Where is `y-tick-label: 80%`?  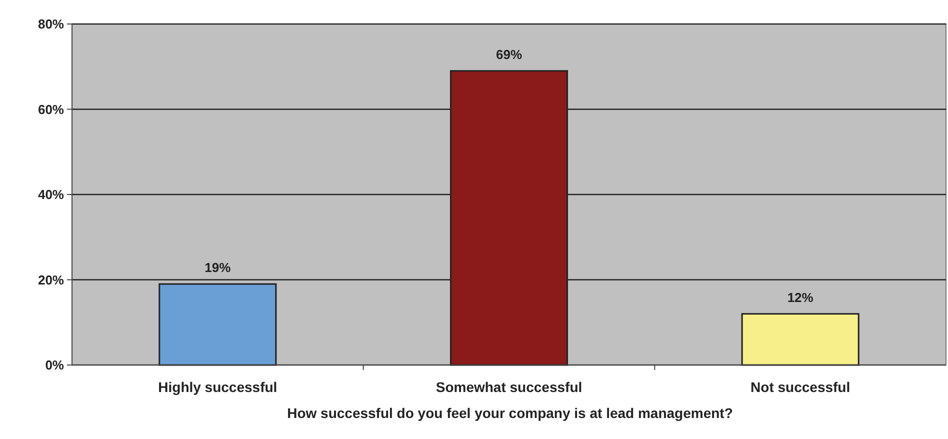 y-tick-label: 80% is located at coordinates (51, 24).